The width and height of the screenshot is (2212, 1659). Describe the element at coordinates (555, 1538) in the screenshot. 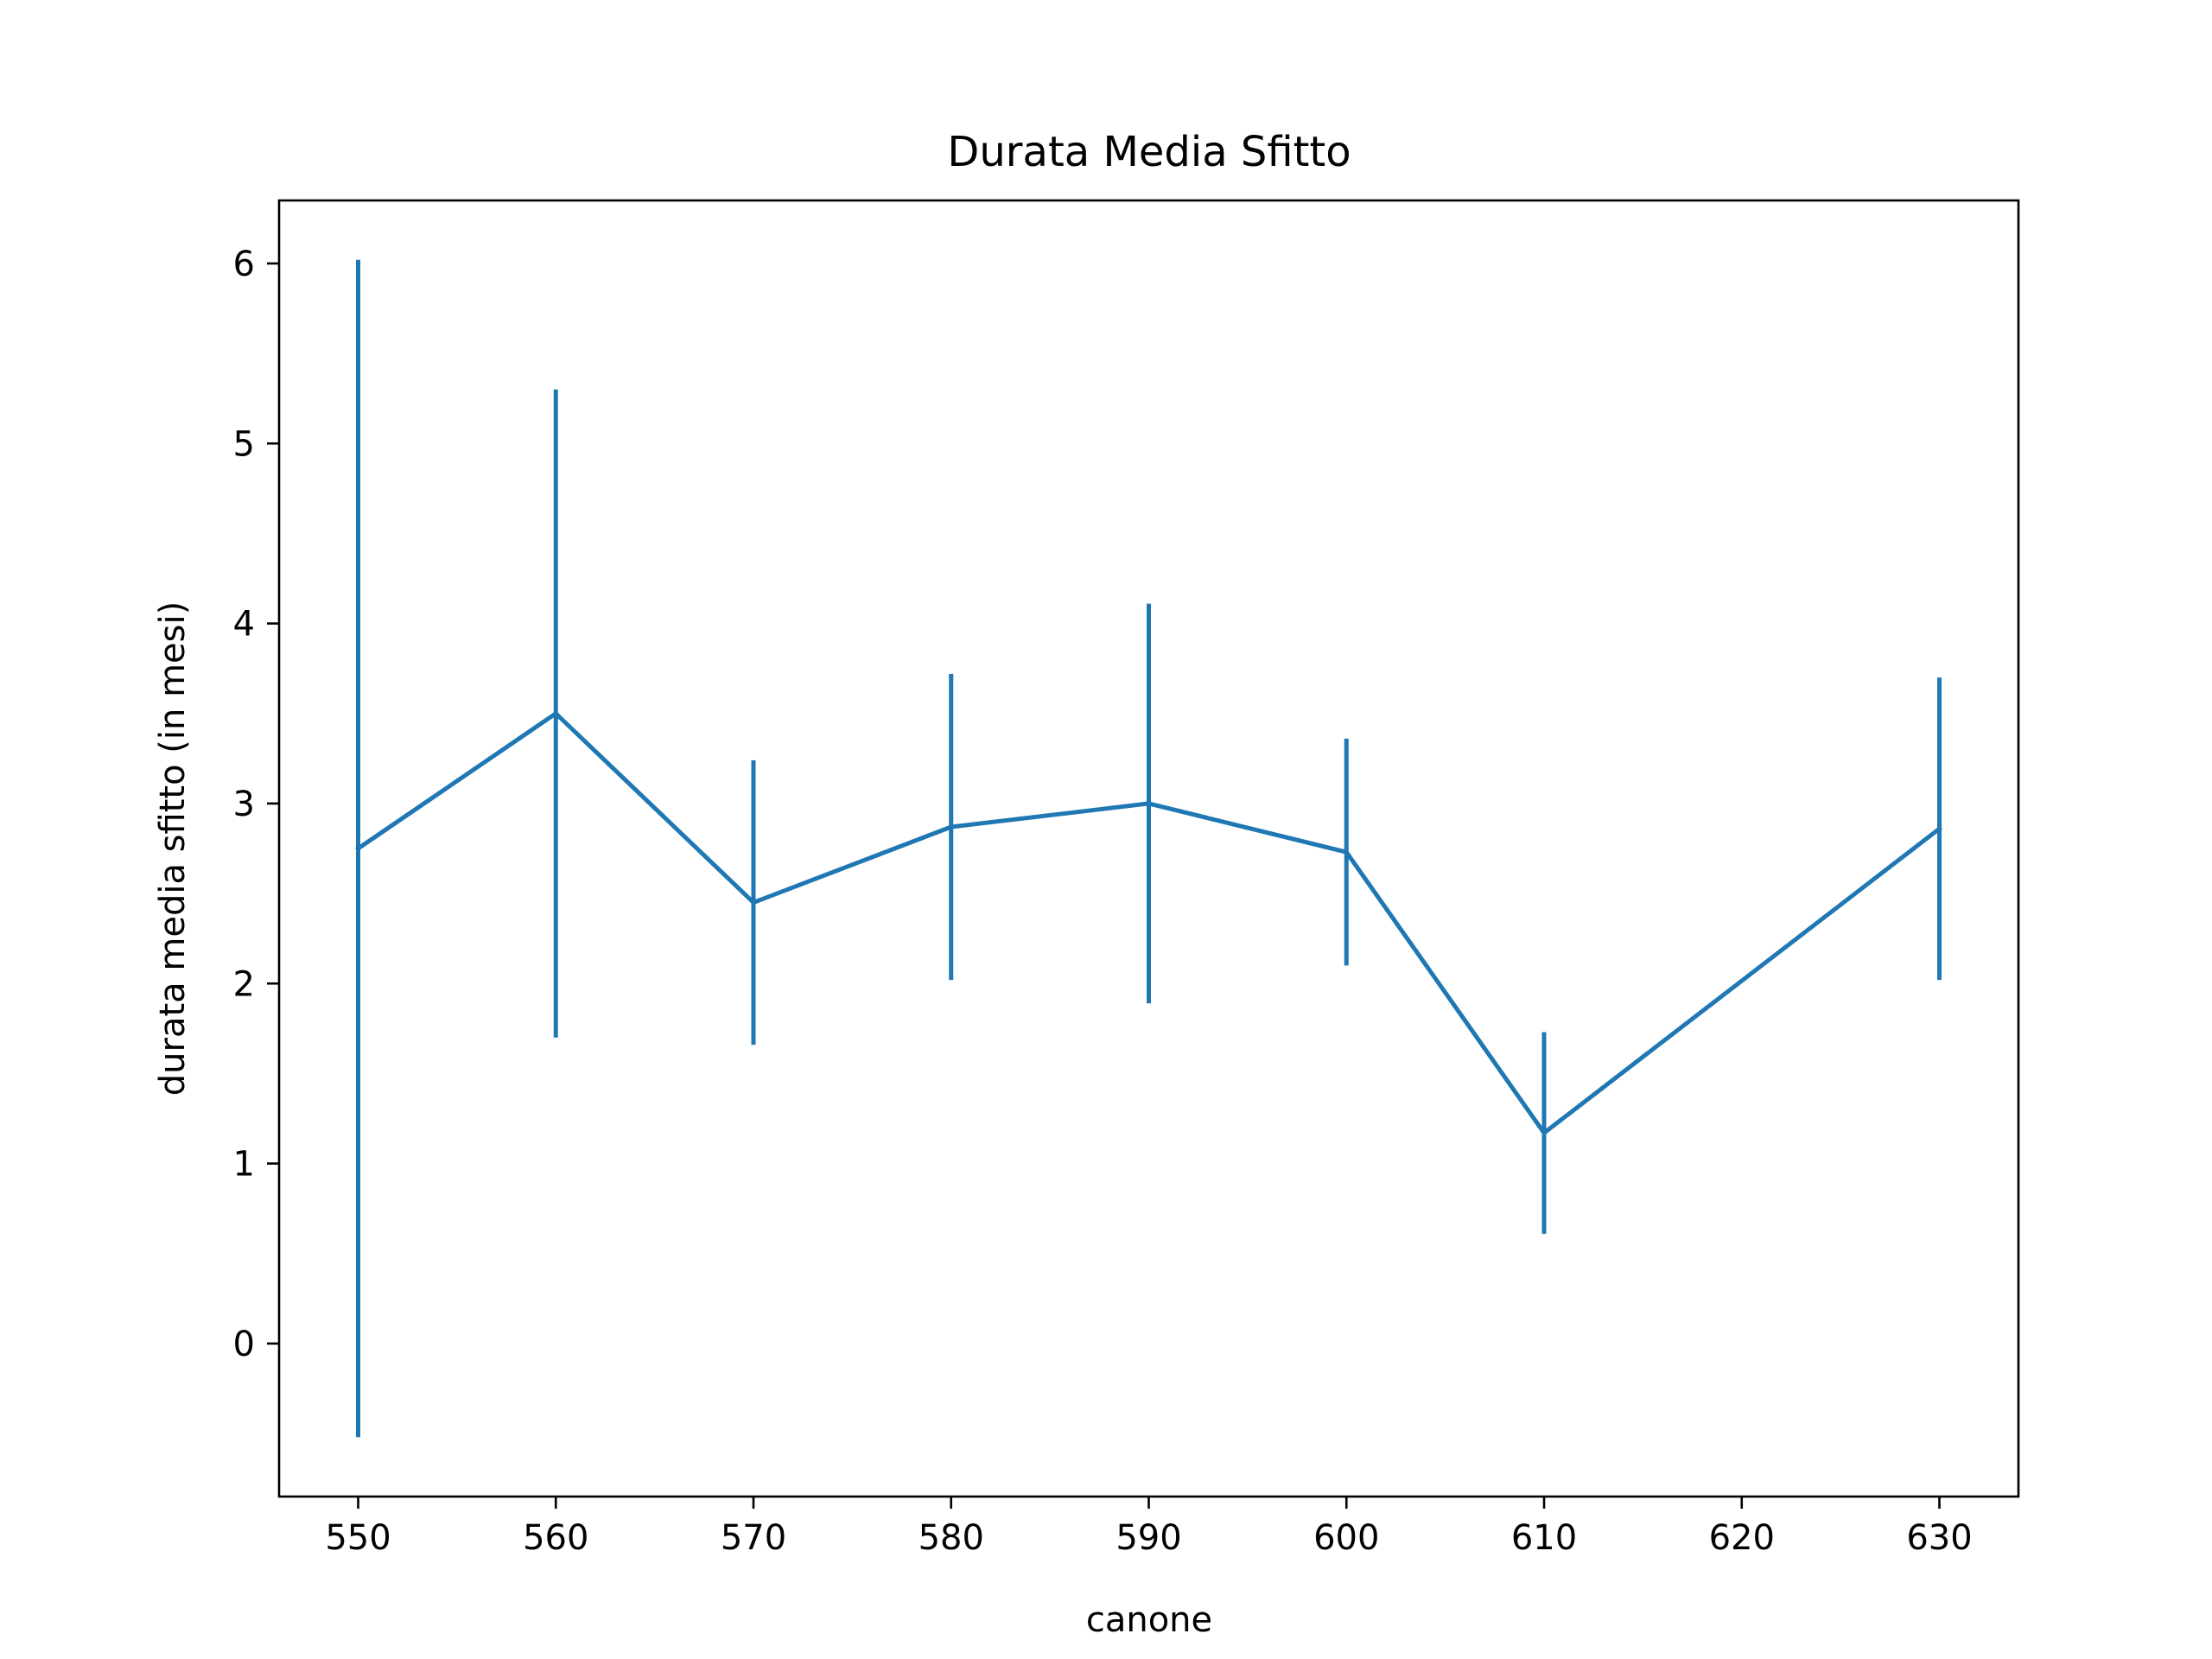

I see `x-tick-label: 560` at that location.